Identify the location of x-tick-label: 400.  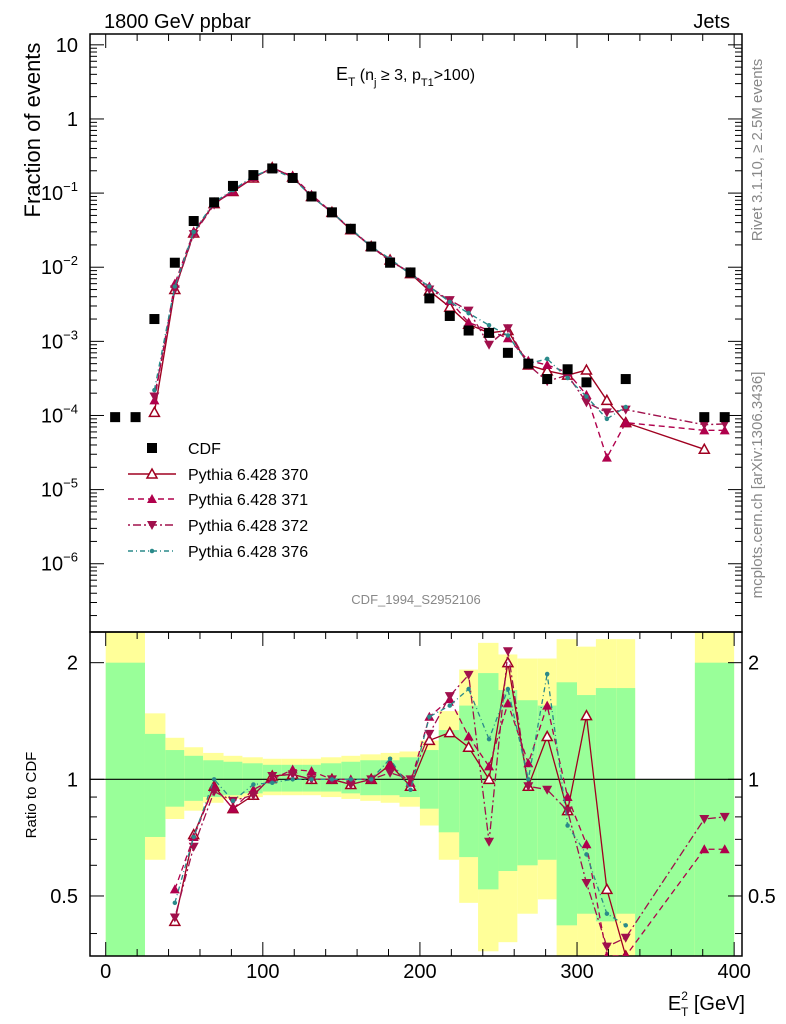
(733, 972).